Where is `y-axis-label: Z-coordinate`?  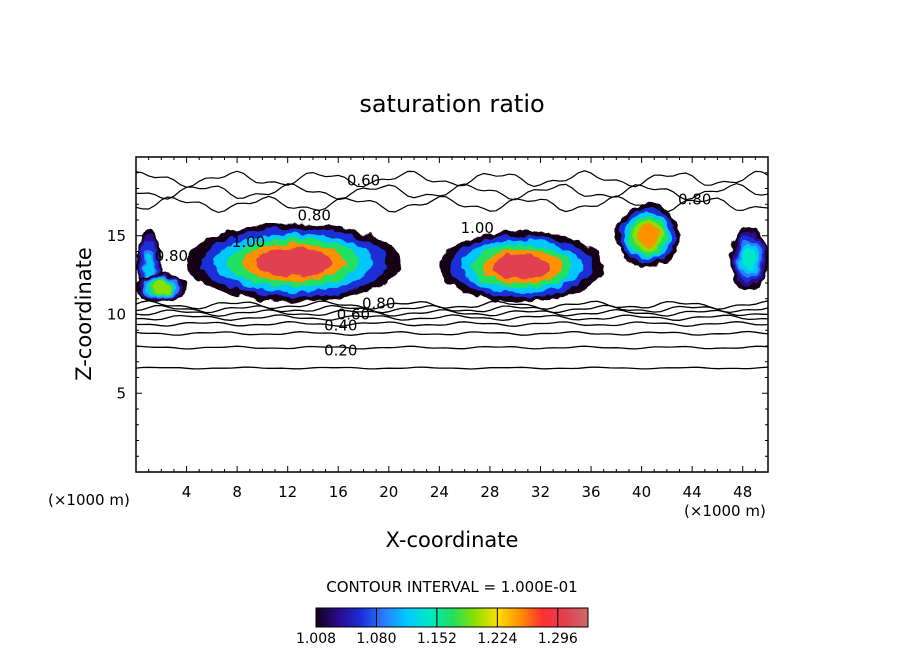
y-axis-label: Z-coordinate is located at coordinates (84, 314).